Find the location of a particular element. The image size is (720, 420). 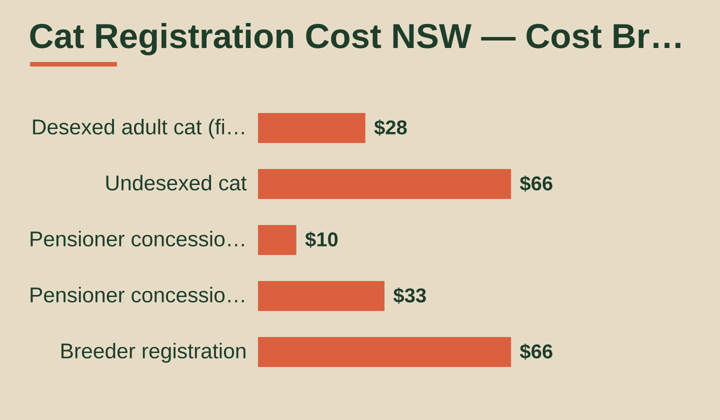

data-label: $10 is located at coordinates (321, 239).